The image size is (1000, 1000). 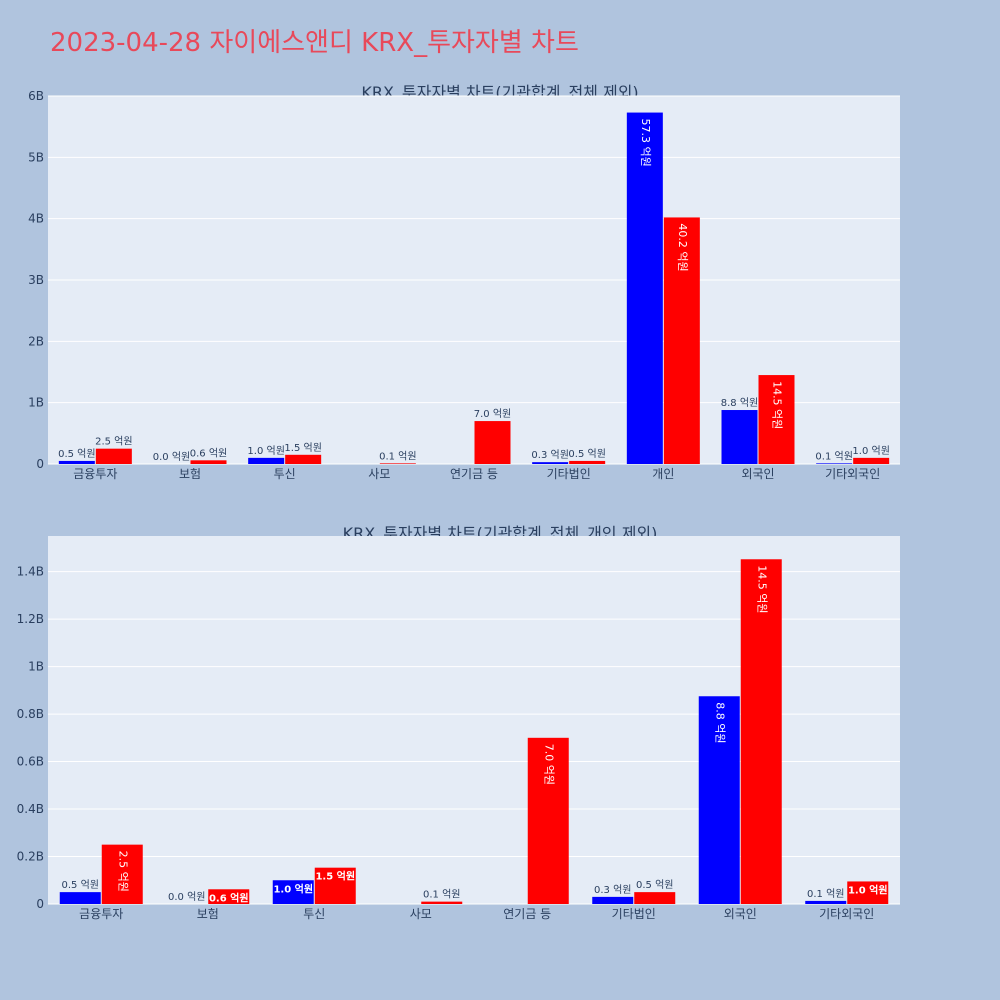 What do you see at coordinates (682, 247) in the screenshot?
I see `data-label: 40.2 억원` at bounding box center [682, 247].